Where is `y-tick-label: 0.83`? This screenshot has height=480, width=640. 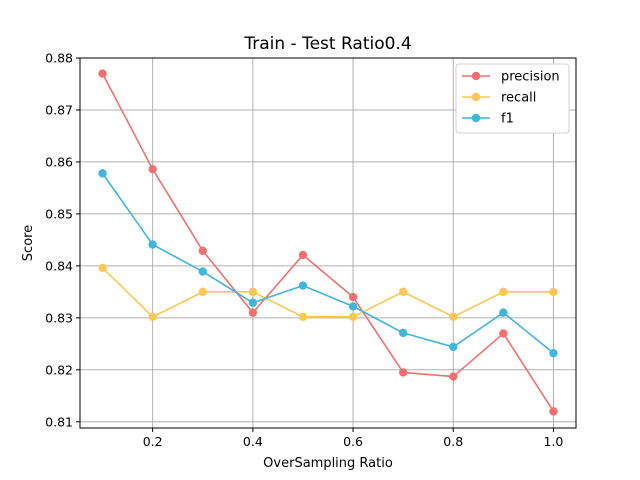
y-tick-label: 0.83 is located at coordinates (59, 317).